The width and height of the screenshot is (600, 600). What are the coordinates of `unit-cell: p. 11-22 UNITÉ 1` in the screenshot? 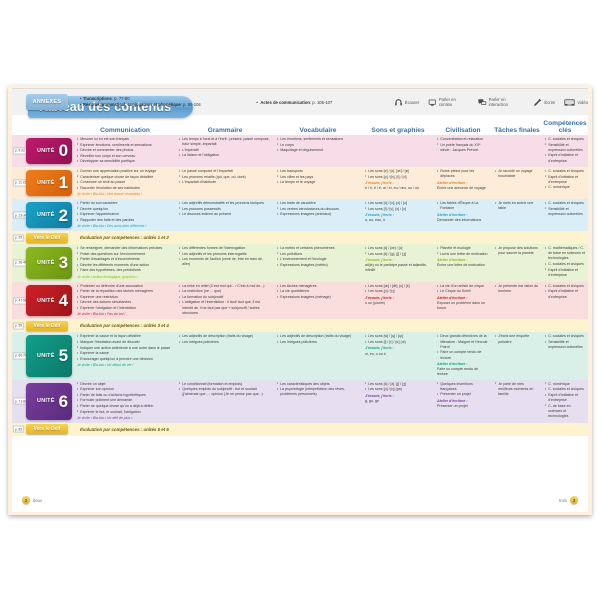 It's located at (43, 183).